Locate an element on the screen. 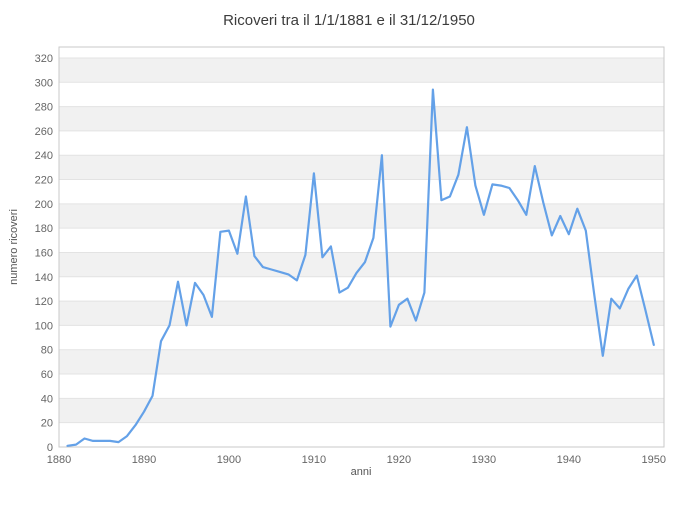 This screenshot has height=505, width=700. y-tick-label: 220 is located at coordinates (44, 181).